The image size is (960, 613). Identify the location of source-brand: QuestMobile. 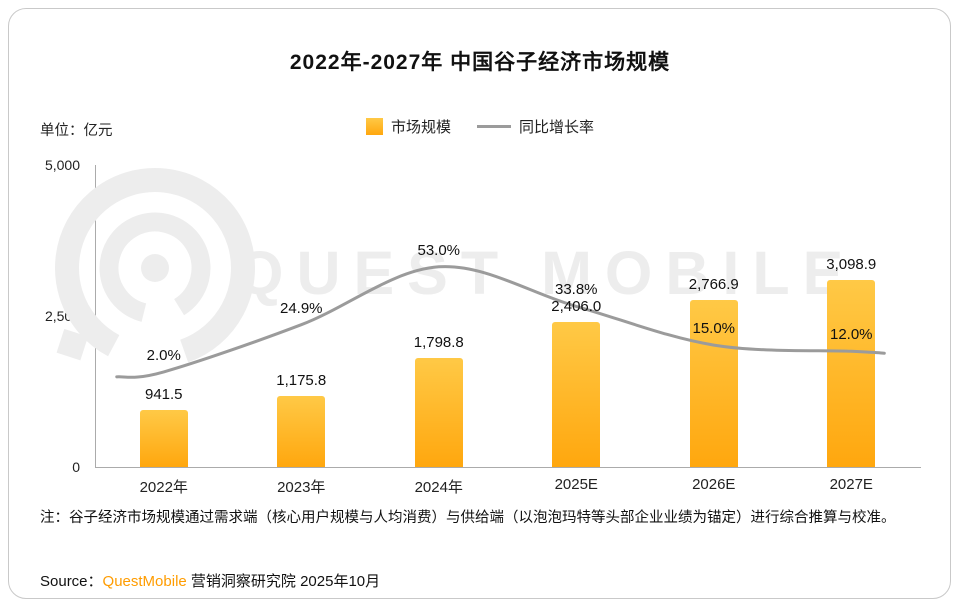
(145, 581).